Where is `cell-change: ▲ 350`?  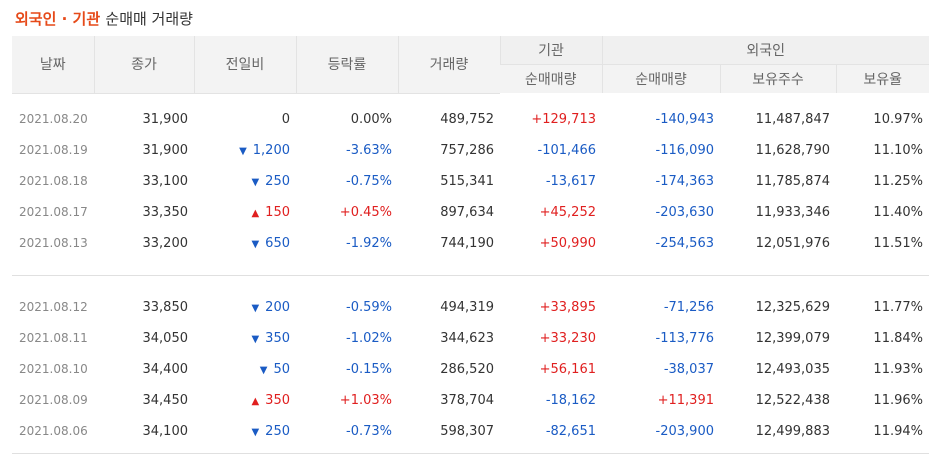
cell-change: ▲ 350 is located at coordinates (245, 400).